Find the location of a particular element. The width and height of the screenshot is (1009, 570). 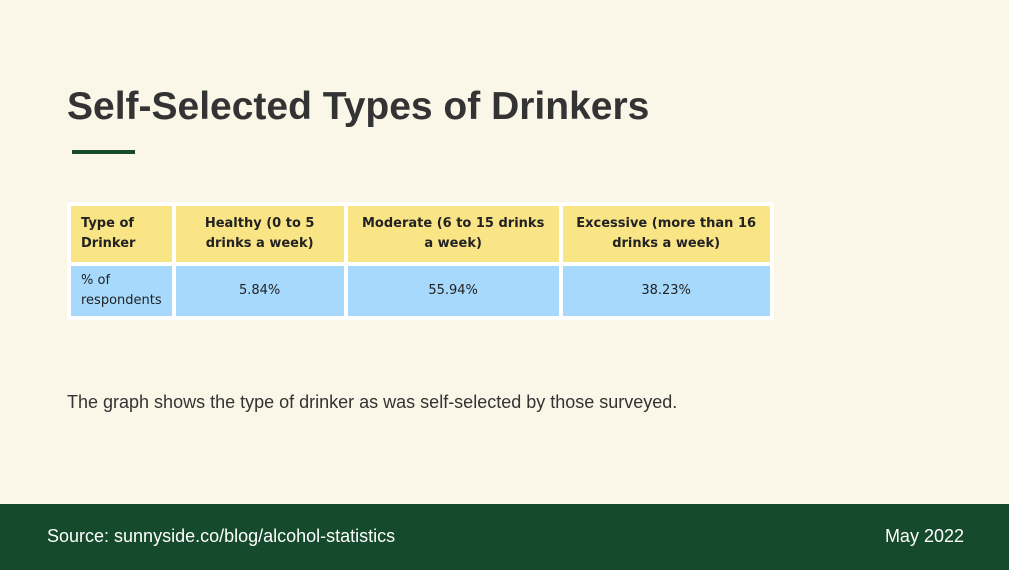

table-header-cell: Type of Drinker is located at coordinates (121, 234).